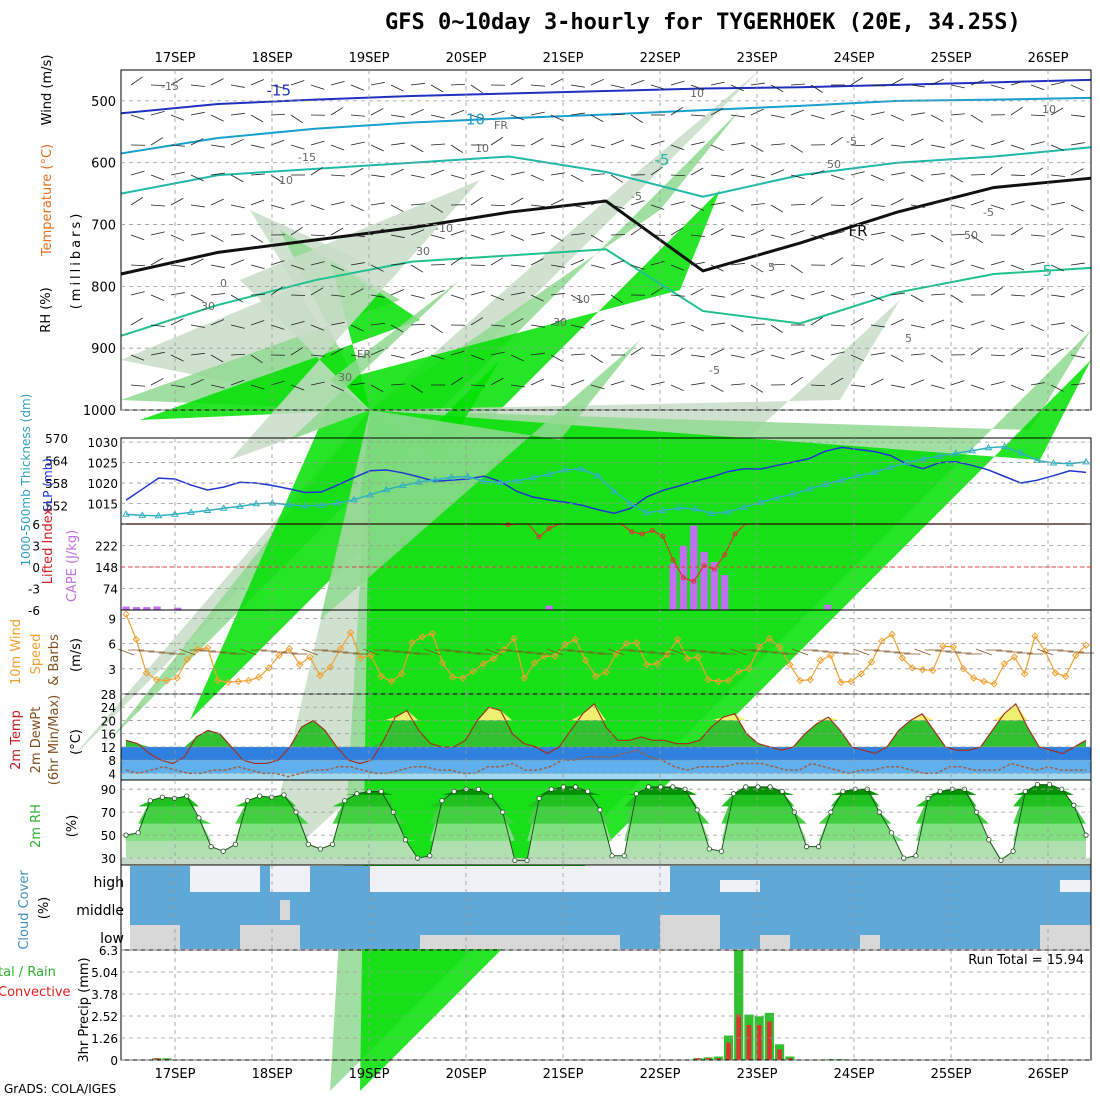 This screenshot has width=1100, height=1100. I want to click on rh2m-unit: (%), so click(72, 826).